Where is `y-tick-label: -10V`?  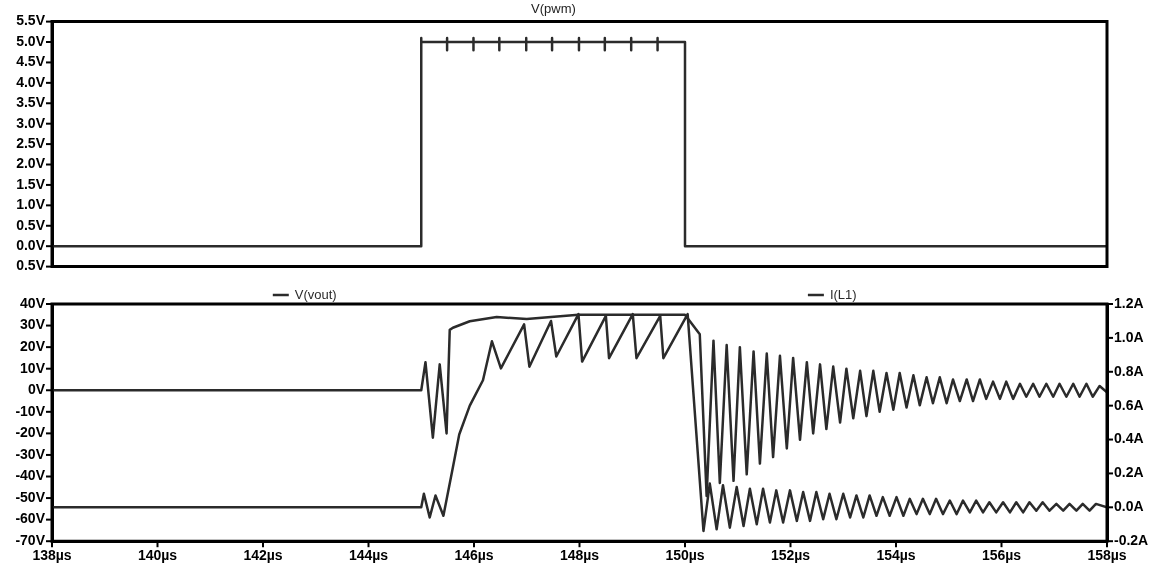
y-tick-label: -10V is located at coordinates (30, 410).